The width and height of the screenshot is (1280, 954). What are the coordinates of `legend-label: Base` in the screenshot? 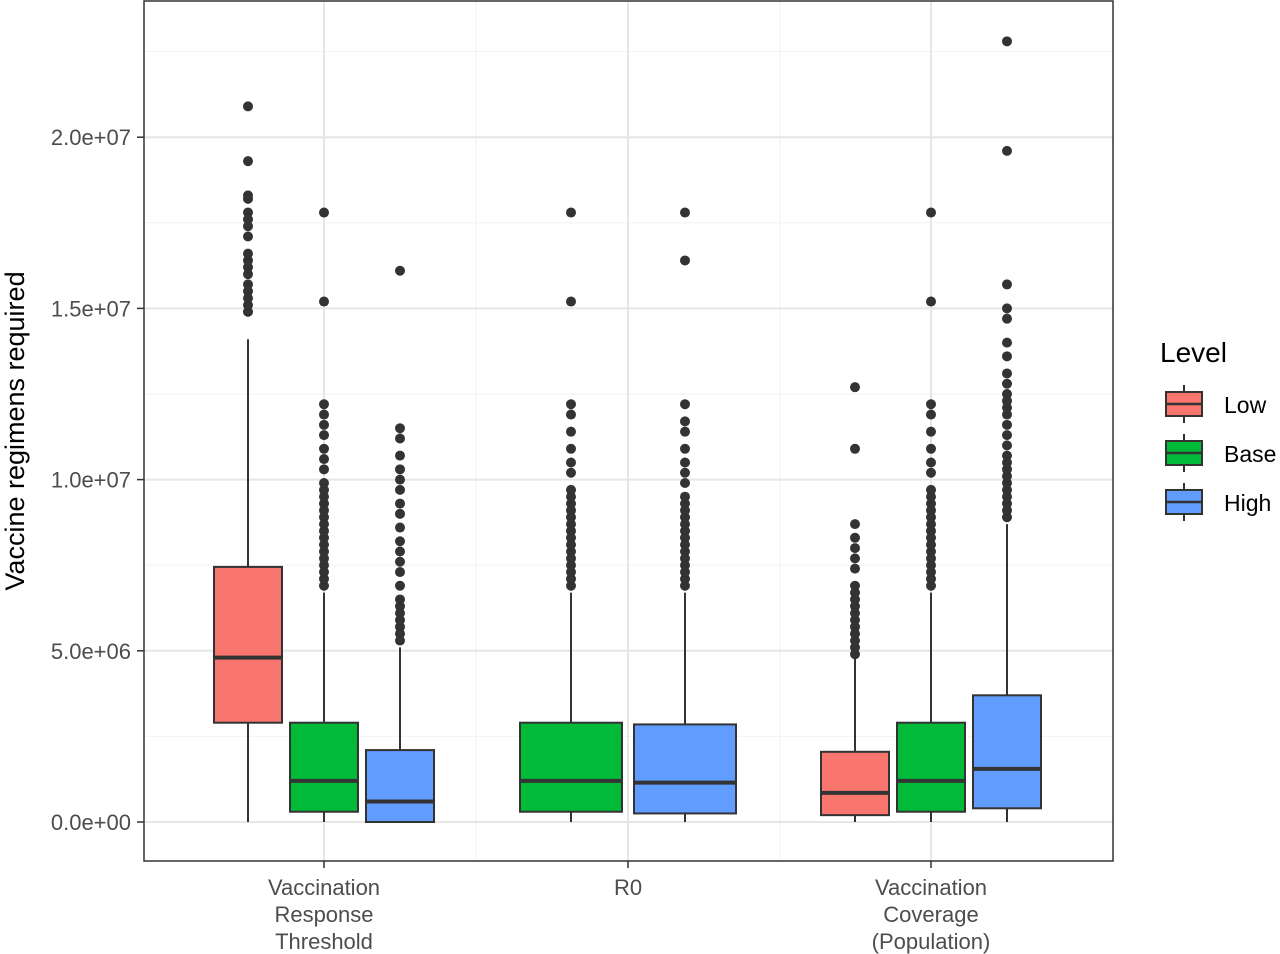 It's located at (1250, 454).